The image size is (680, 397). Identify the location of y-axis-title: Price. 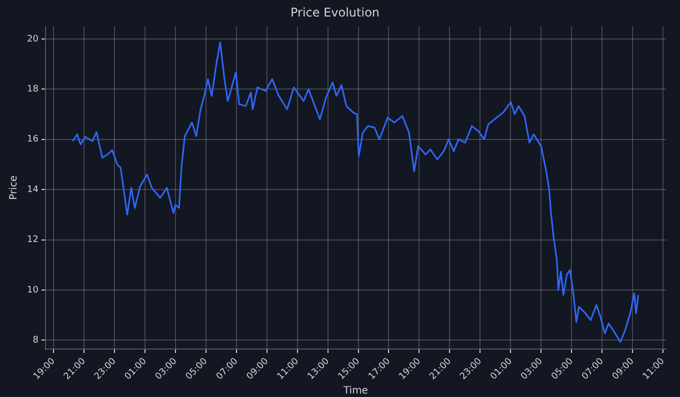
(14, 188).